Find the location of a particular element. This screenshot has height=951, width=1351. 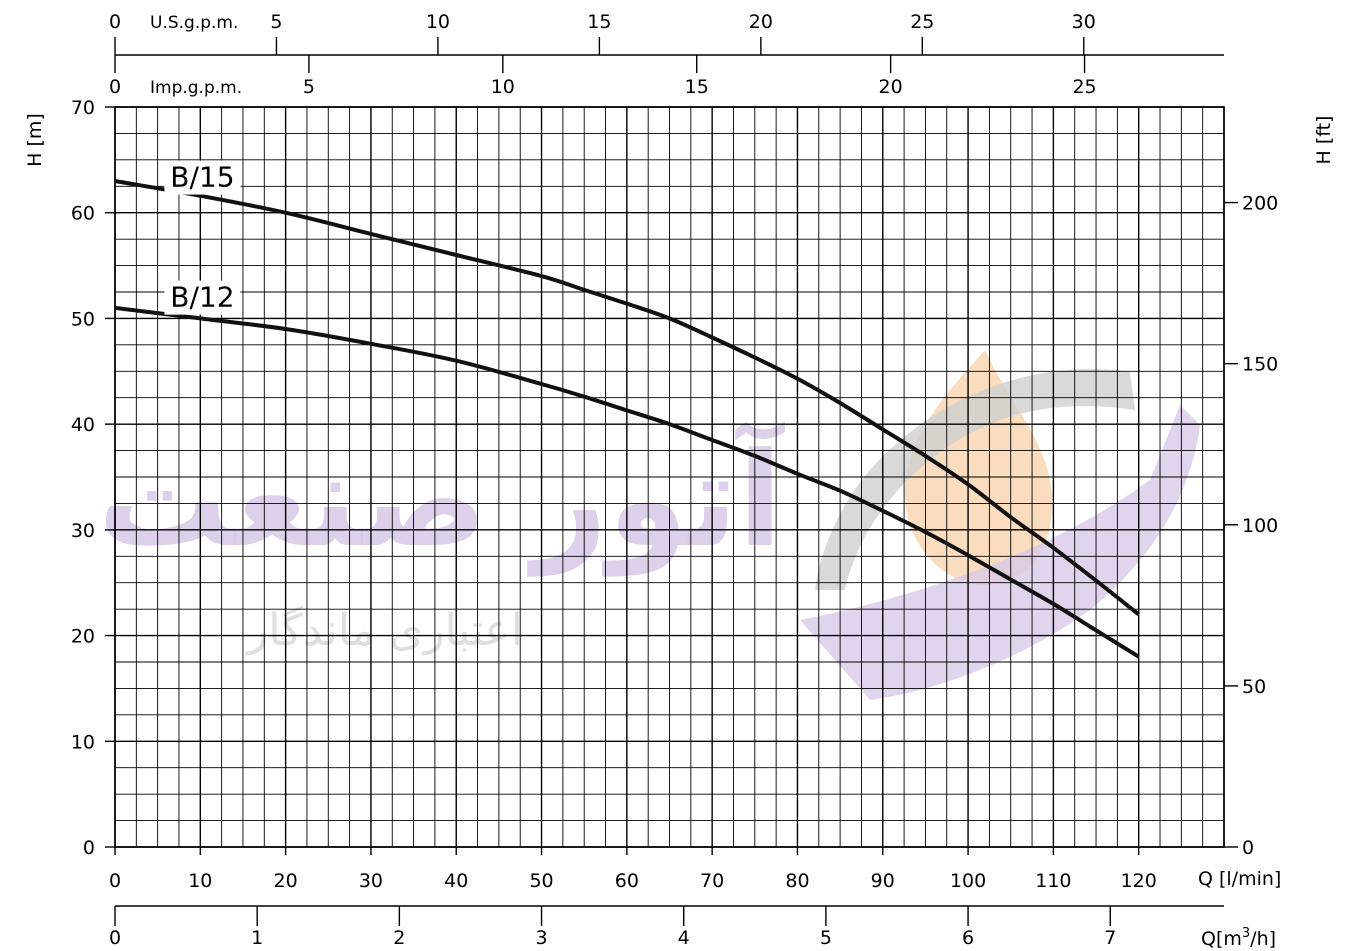

y-axis-label-right: H [ft] is located at coordinates (1324, 140).